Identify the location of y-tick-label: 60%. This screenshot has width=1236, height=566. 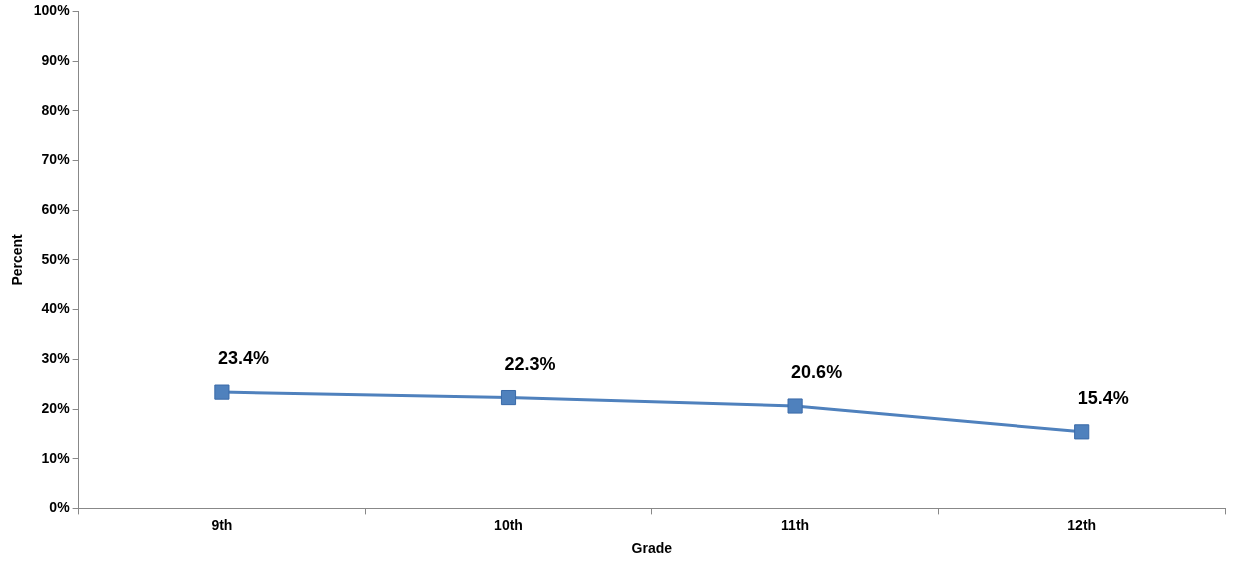
(56, 209).